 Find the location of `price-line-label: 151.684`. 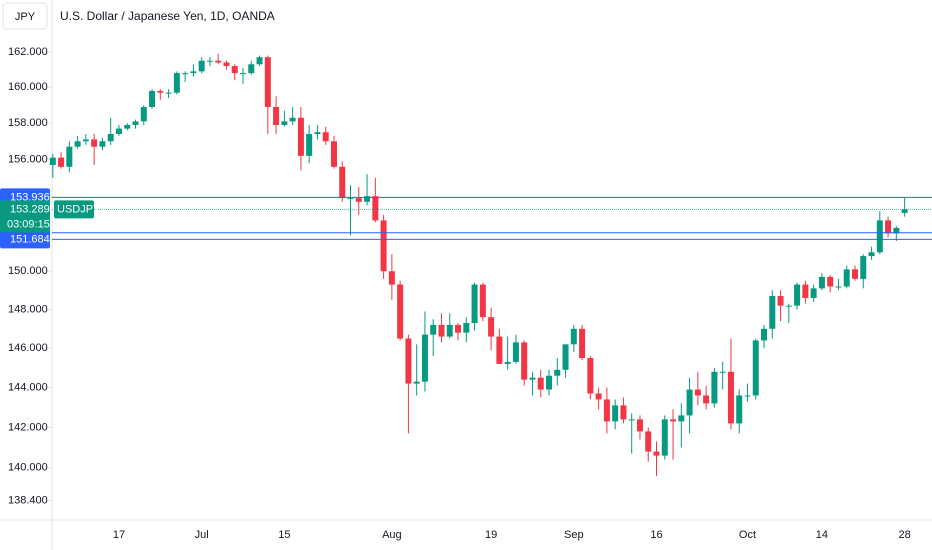

price-line-label: 151.684 is located at coordinates (30, 239).